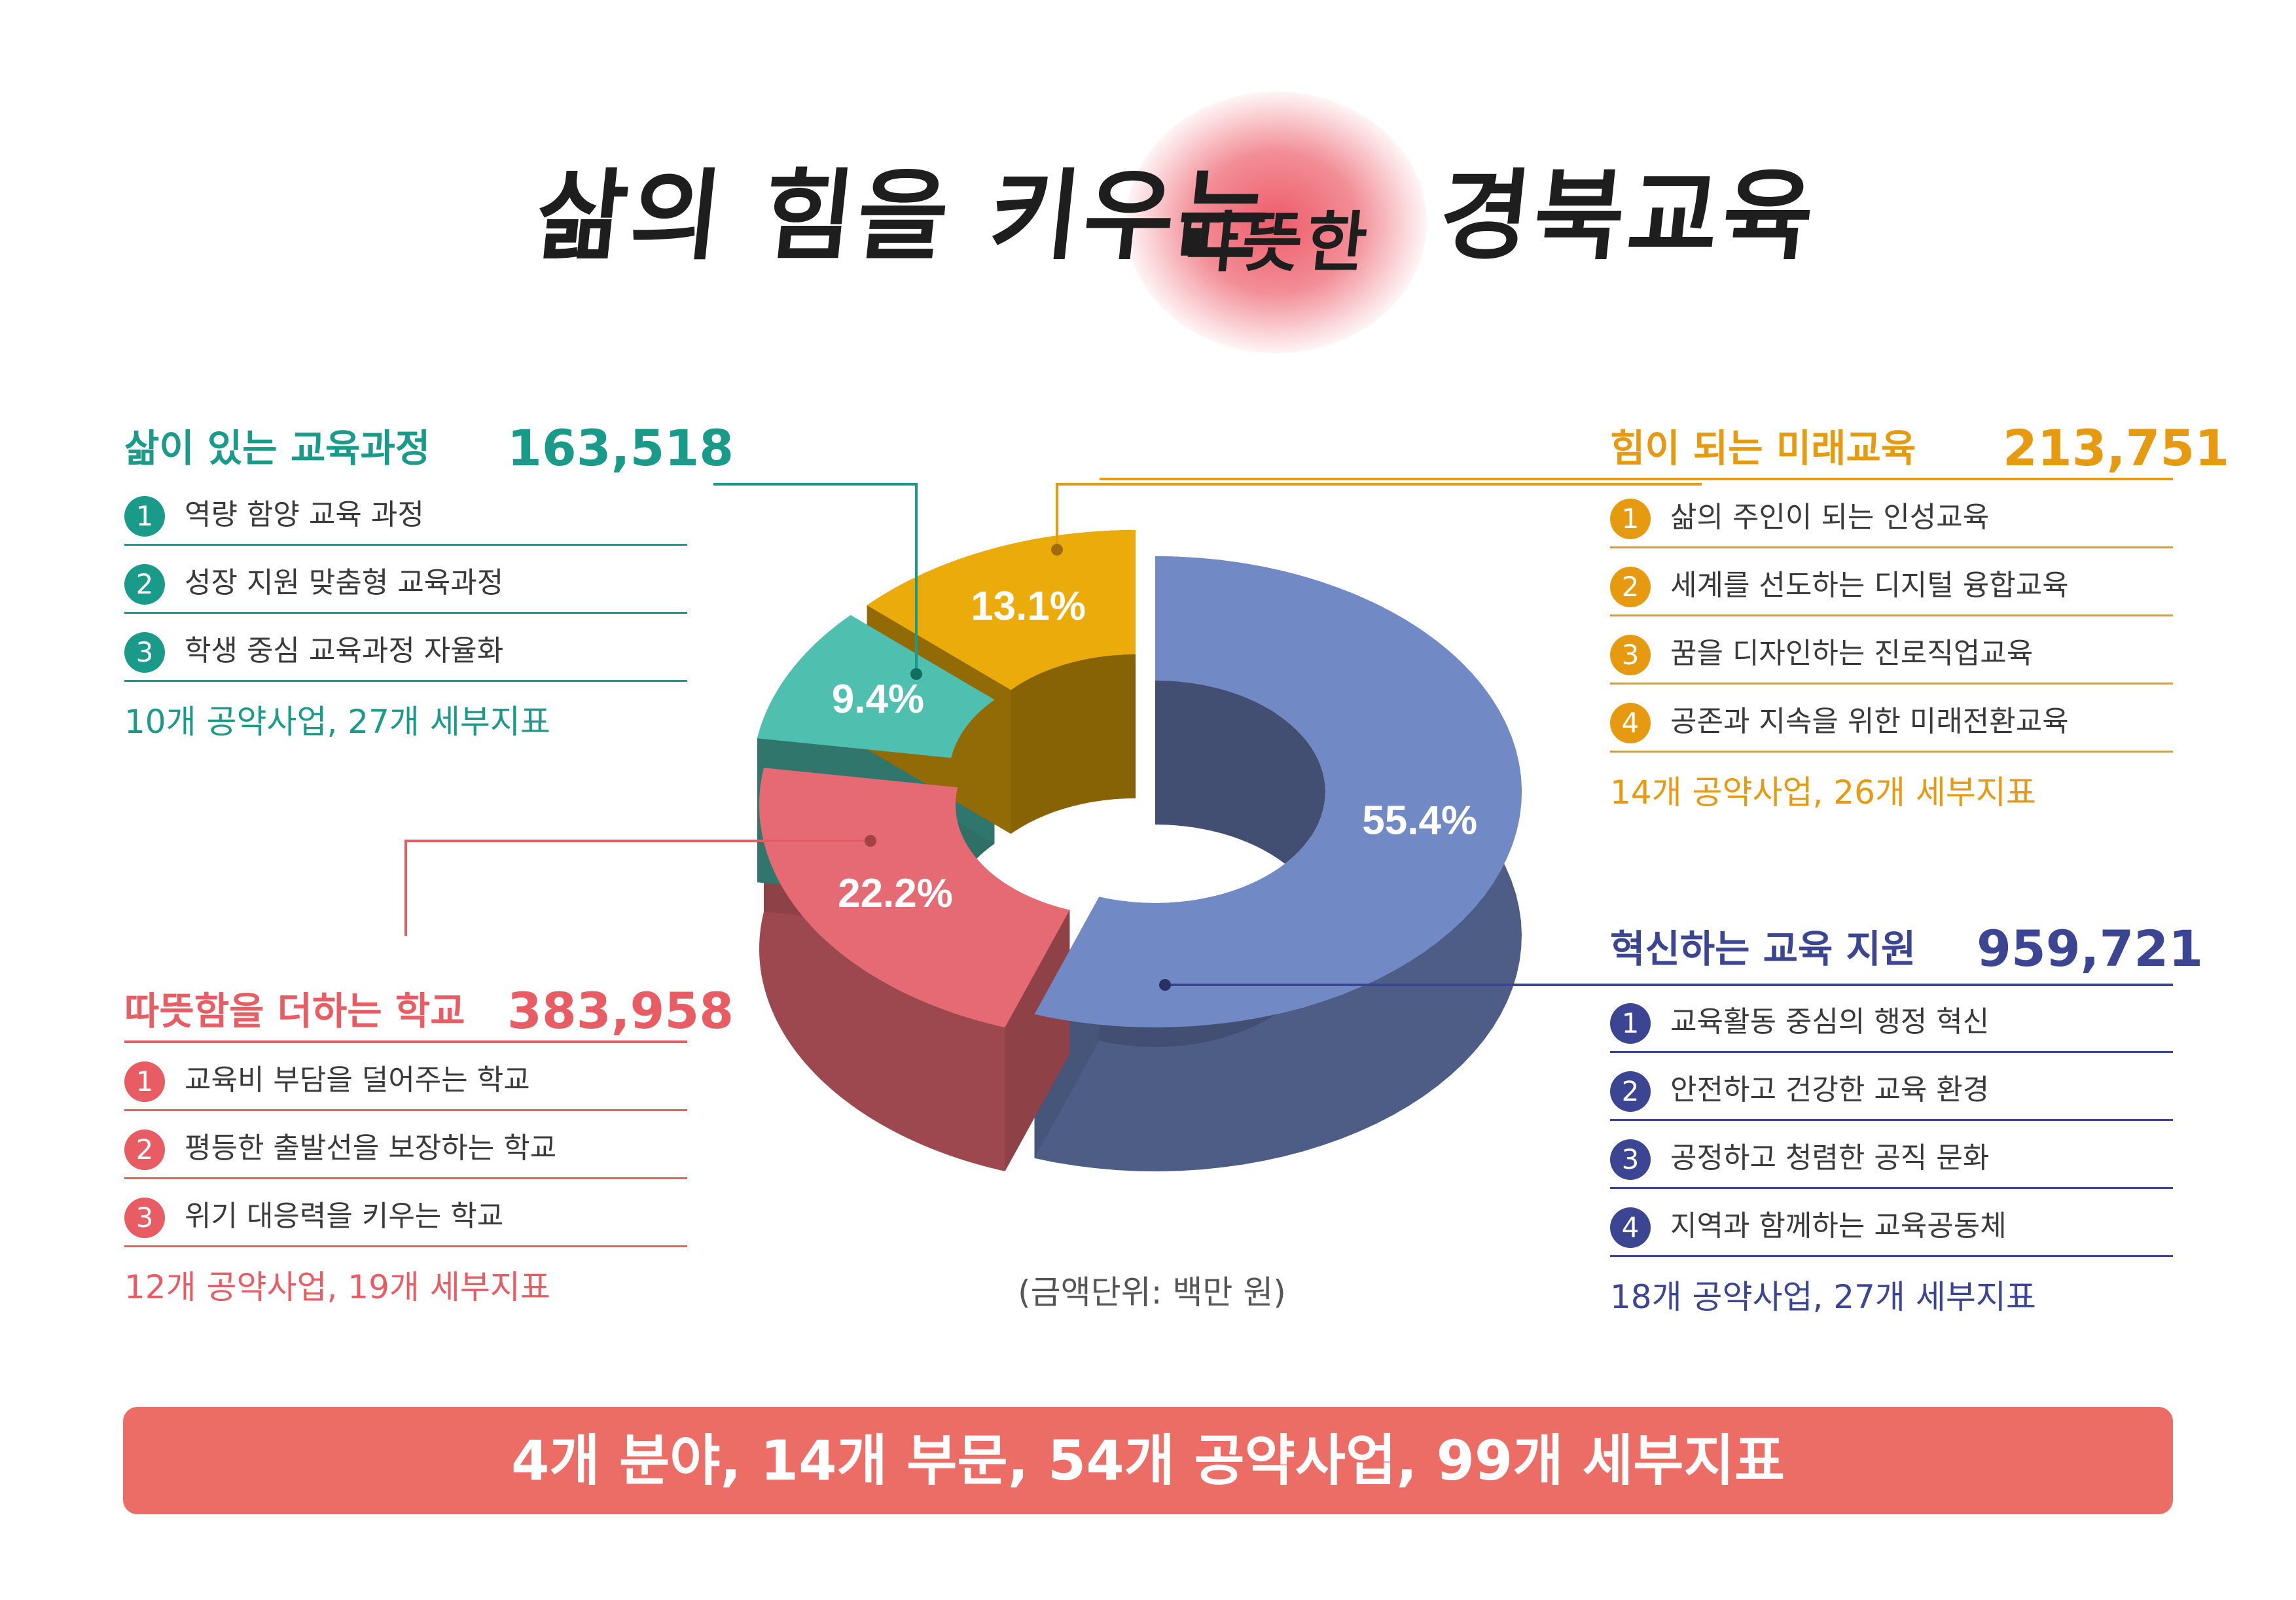 Image resolution: width=2296 pixels, height=1600 pixels. I want to click on item-text: 평등한 출발선을 보장하는 학교, so click(371, 1148).